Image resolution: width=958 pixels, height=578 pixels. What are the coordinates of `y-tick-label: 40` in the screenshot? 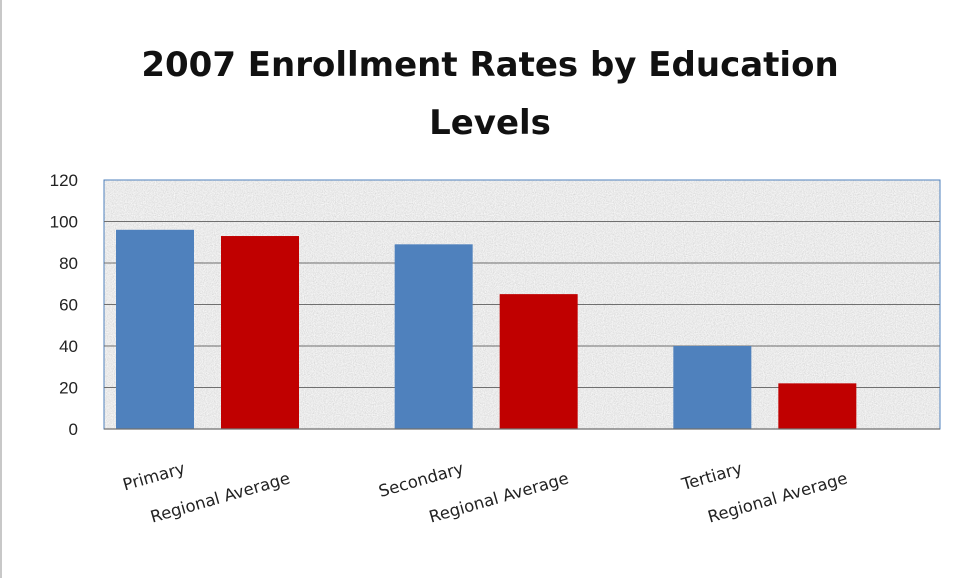 It's located at (68, 346).